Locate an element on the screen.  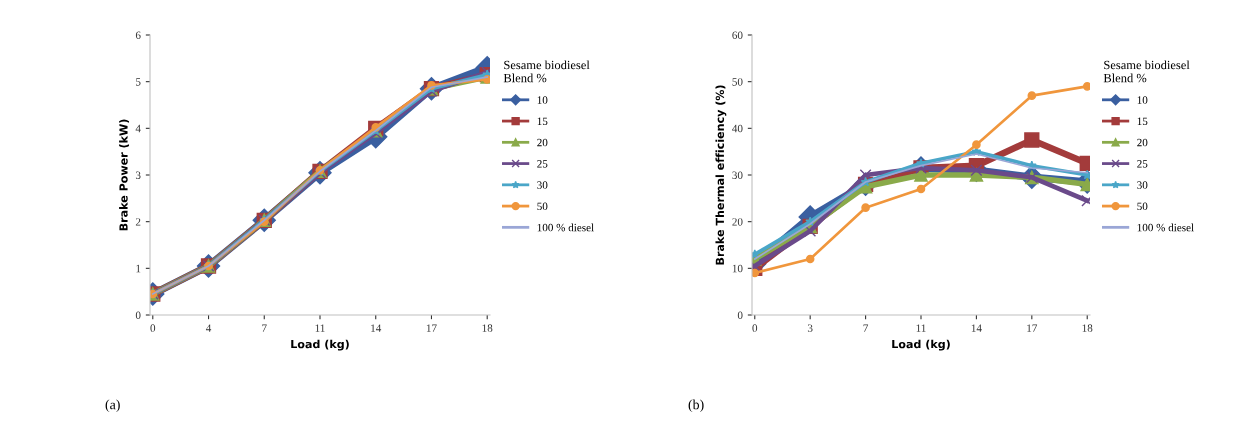
text: (b) is located at coordinates (696, 406).